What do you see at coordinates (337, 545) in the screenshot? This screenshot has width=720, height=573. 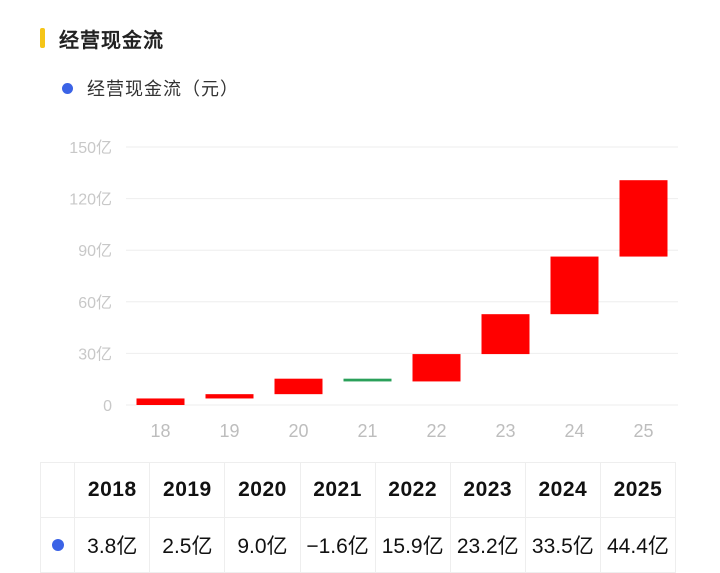 I see `table-value-2021: −1.6亿` at bounding box center [337, 545].